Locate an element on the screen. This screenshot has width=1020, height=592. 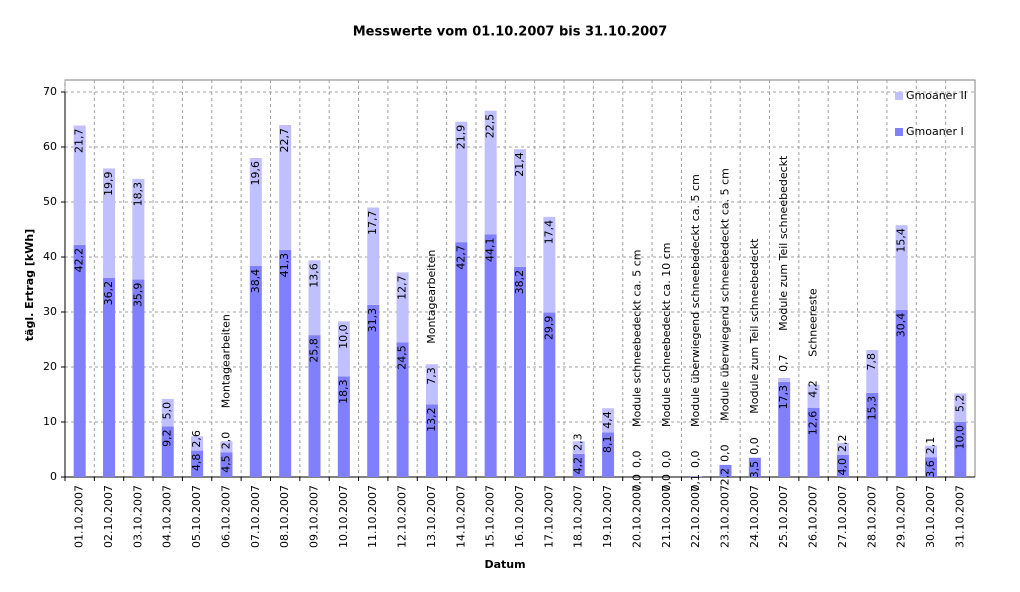
x-tick-label: 11.10.2007 is located at coordinates (372, 516).